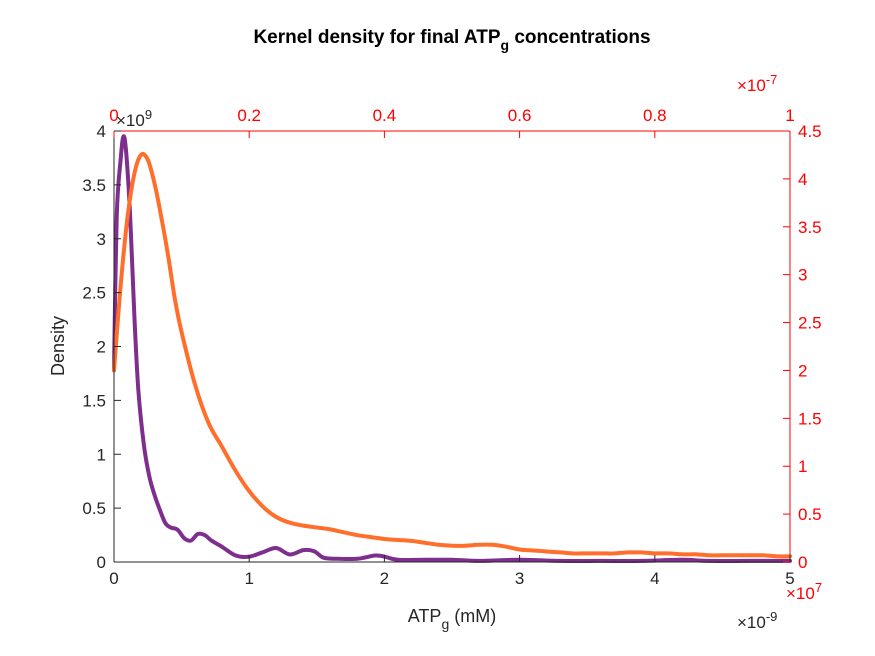  I want to click on right-tick-label: 0.5, so click(810, 514).